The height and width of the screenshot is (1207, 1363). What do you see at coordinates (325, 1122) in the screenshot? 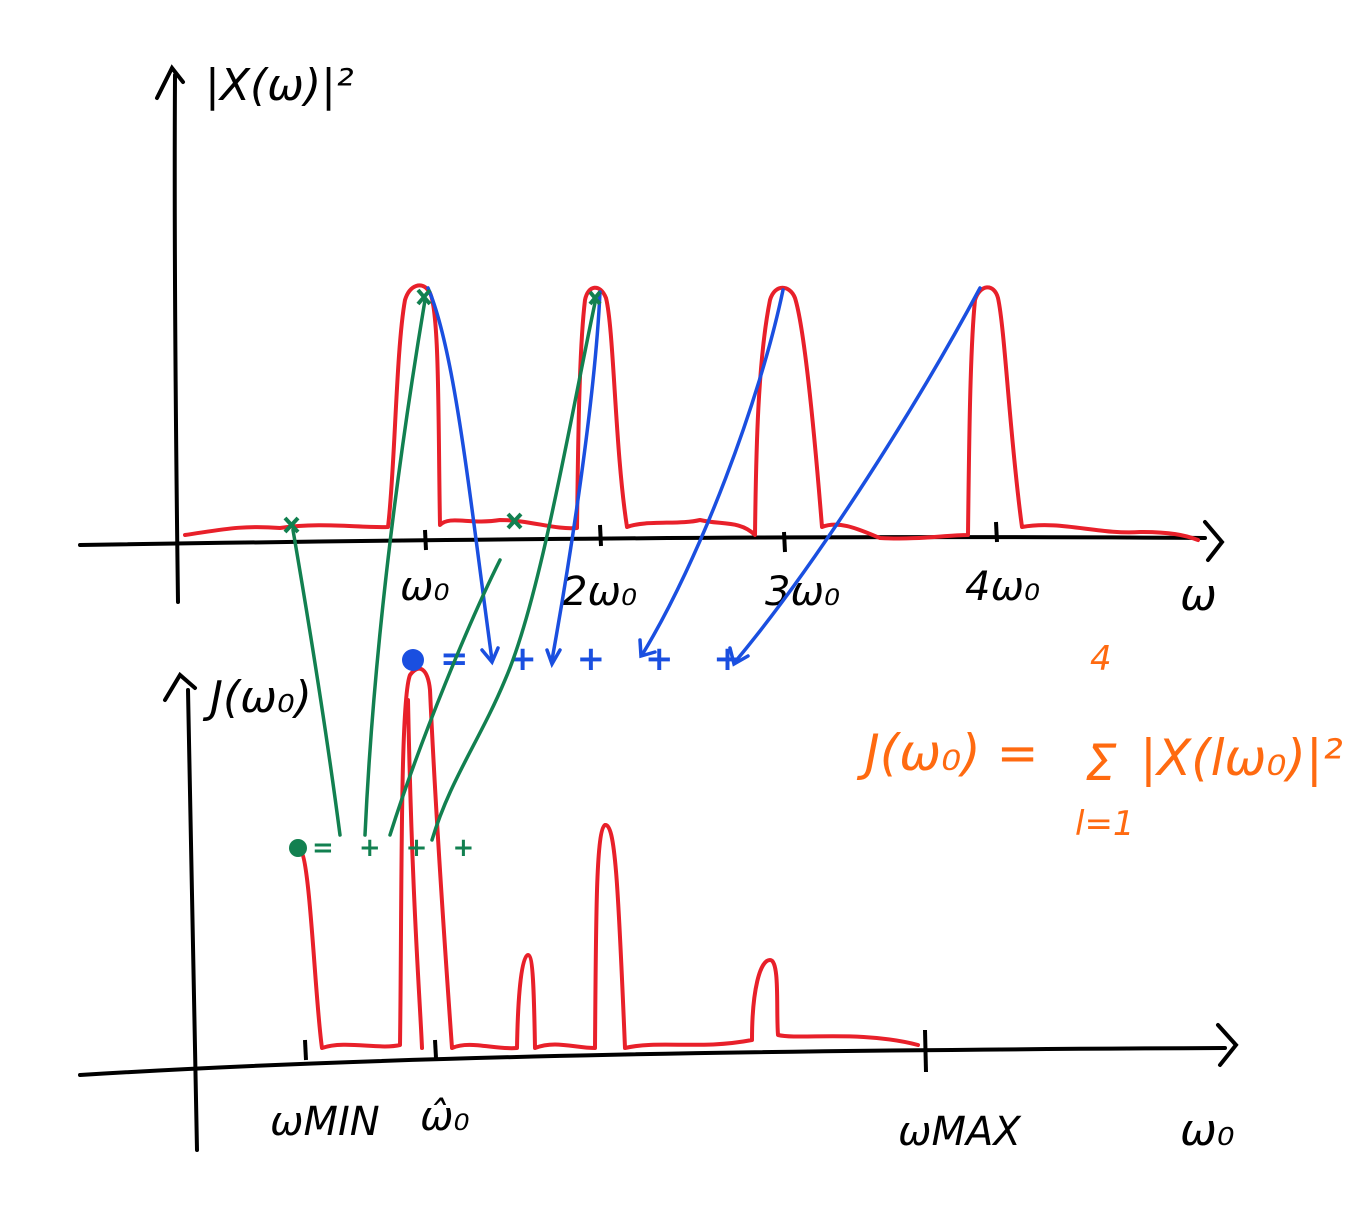
I see `bottom-tick-label-min: ωMIN` at bounding box center [325, 1122].